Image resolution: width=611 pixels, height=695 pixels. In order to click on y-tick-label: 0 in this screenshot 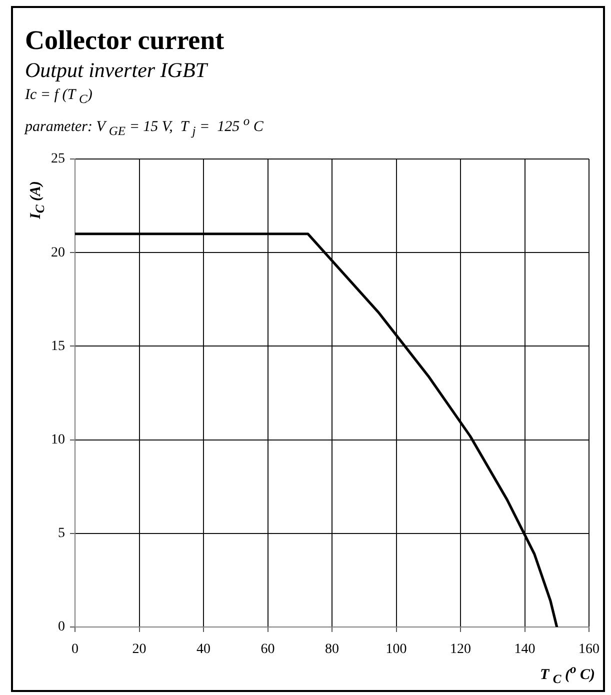, I will do `click(61, 627)`.